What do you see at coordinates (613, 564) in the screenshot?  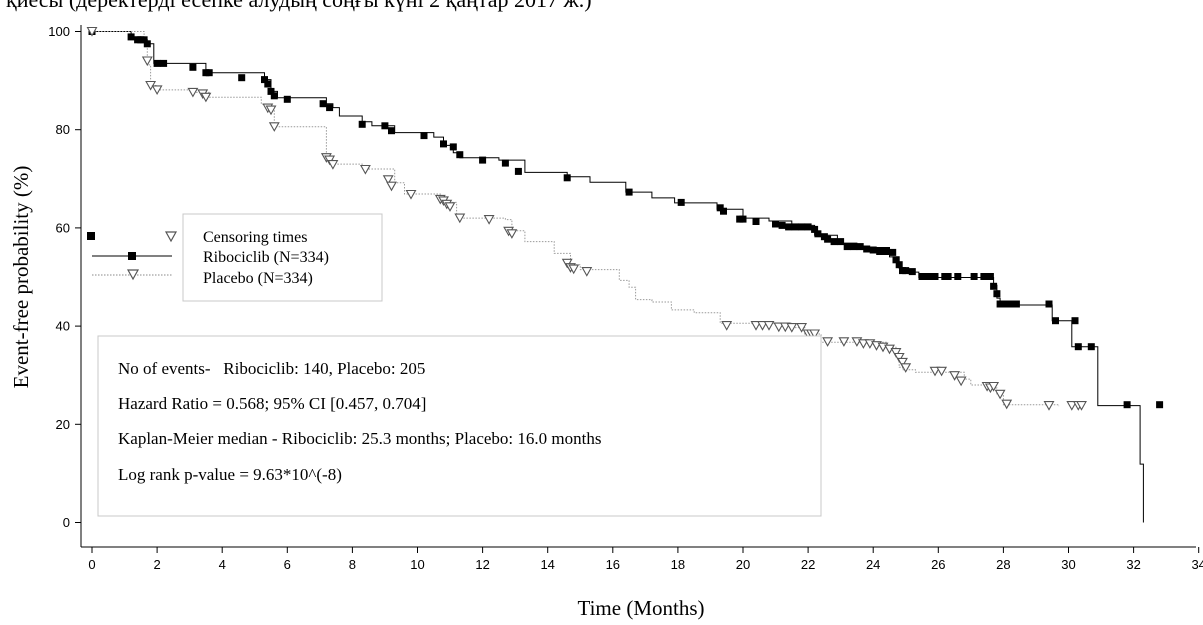 I see `x-tick-label: 16` at bounding box center [613, 564].